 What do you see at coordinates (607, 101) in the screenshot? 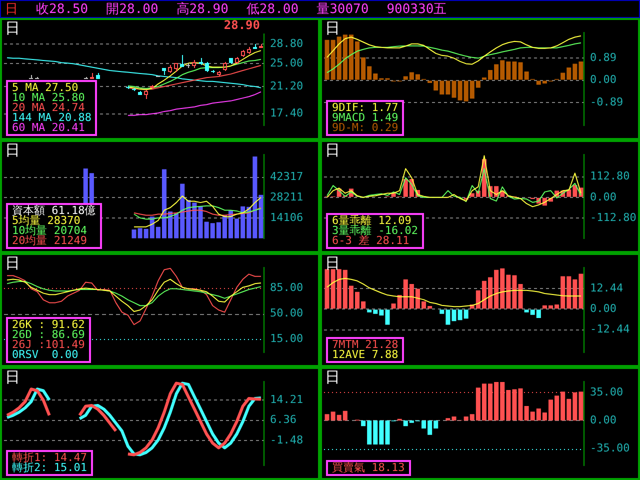
I see `y-tick-label: -0.89` at bounding box center [607, 101].